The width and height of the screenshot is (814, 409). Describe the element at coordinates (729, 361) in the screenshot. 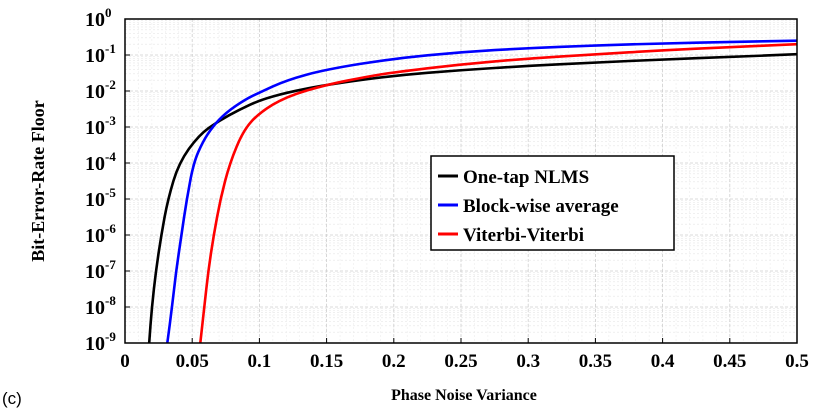

I see `x-tick-label: 0.45` at that location.